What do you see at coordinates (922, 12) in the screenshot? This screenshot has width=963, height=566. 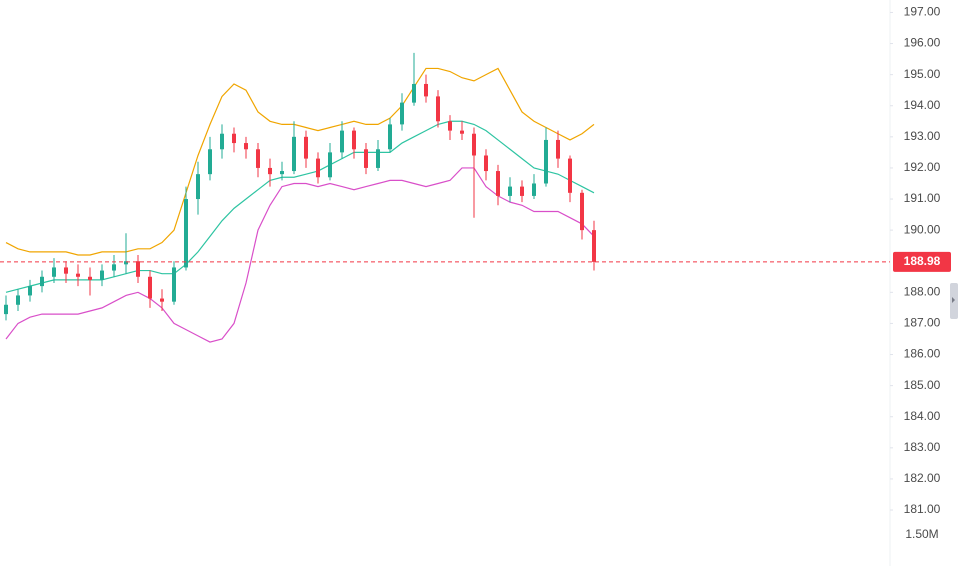 I see `y-tick-label: 197.00` at bounding box center [922, 12].